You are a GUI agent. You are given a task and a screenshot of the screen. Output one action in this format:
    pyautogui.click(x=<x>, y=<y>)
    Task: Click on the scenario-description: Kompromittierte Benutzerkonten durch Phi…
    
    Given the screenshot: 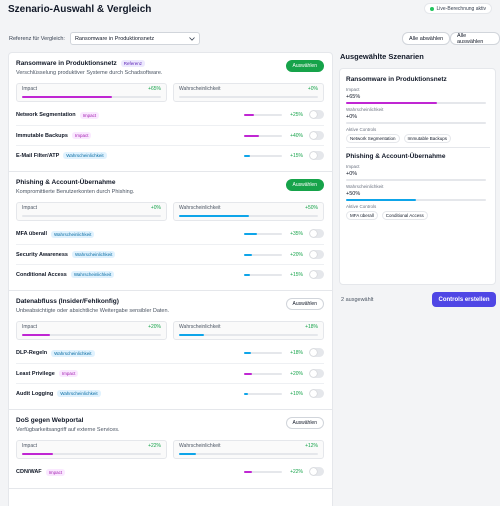 What is the action you would take?
    pyautogui.click(x=75, y=192)
    